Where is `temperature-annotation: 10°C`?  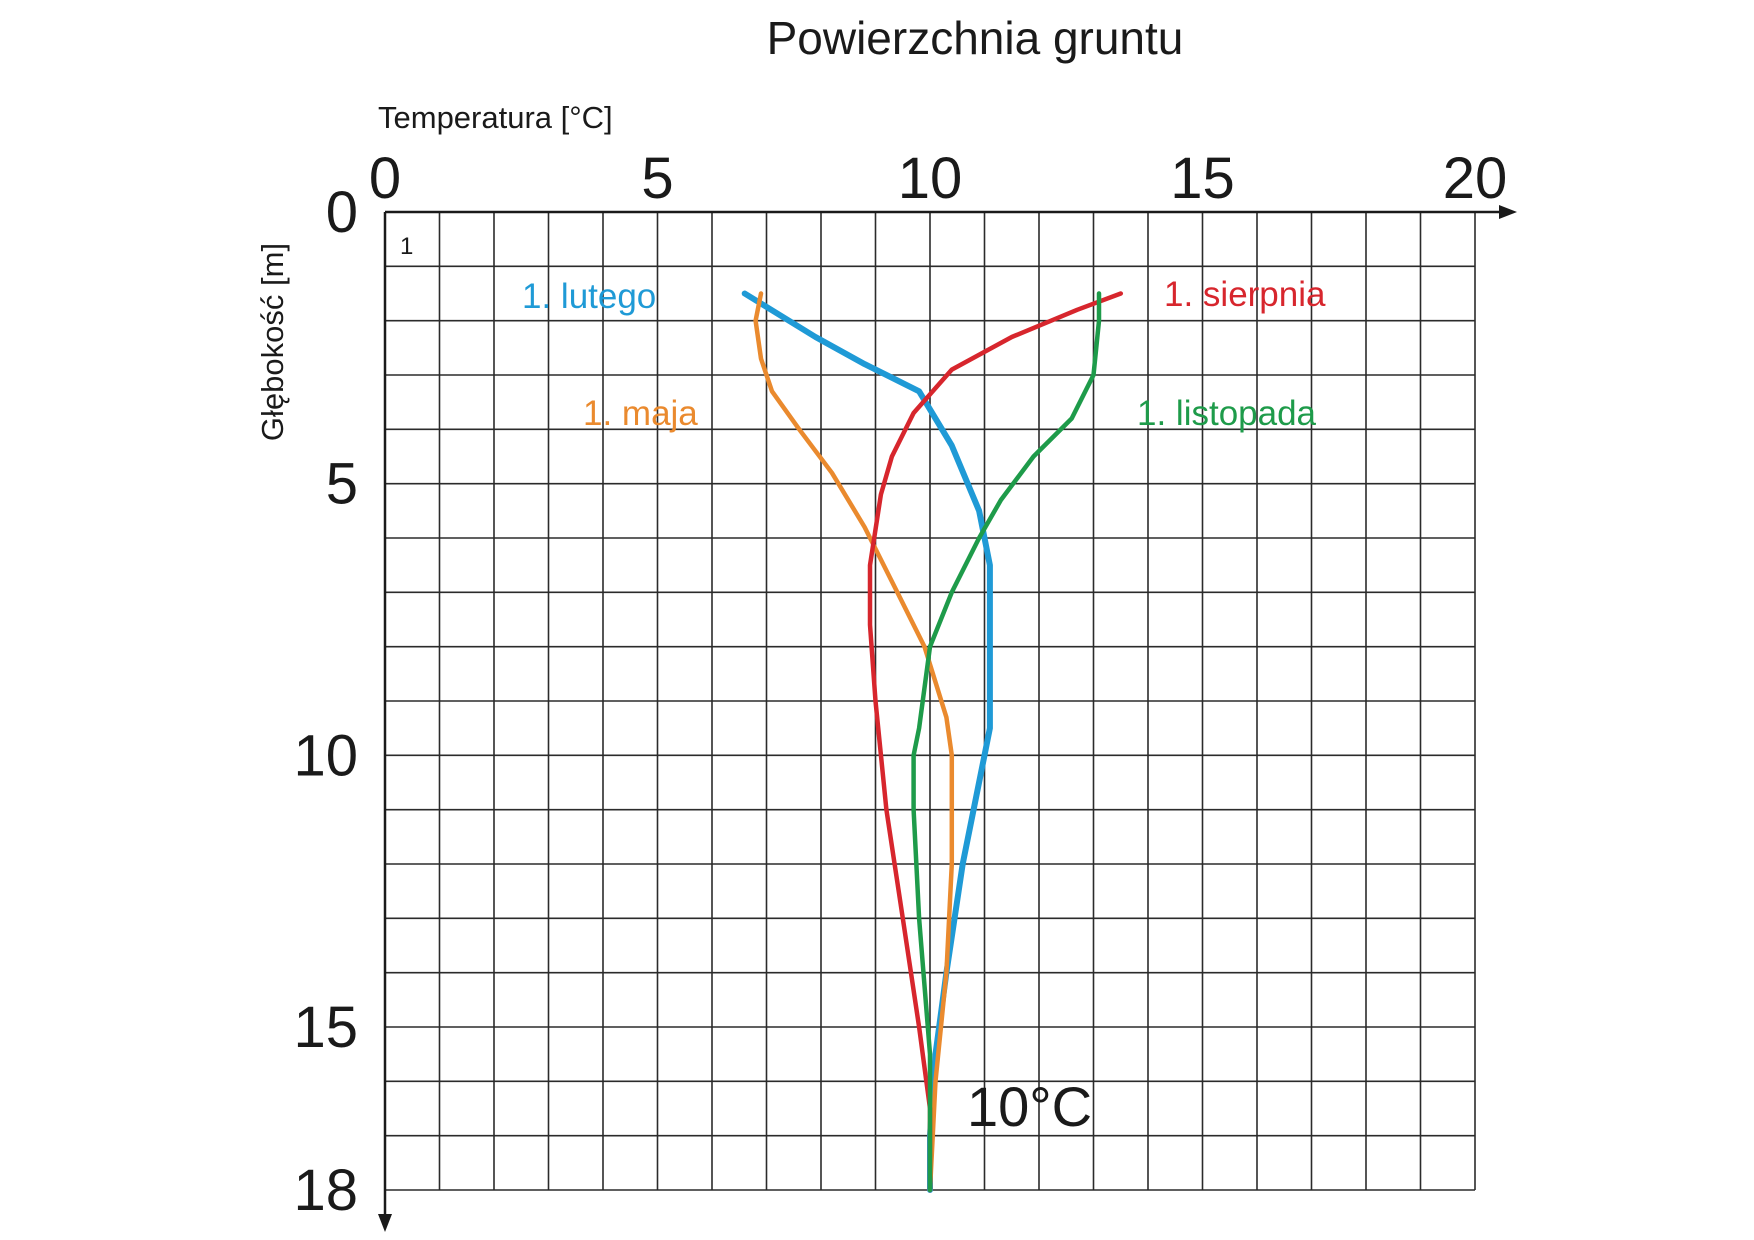 temperature-annotation: 10°C is located at coordinates (1029, 1106).